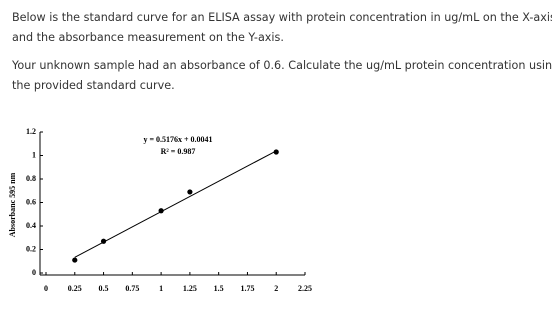 The image size is (552, 312). What do you see at coordinates (178, 151) in the screenshot?
I see `annotation: R² = 0.987` at bounding box center [178, 151].